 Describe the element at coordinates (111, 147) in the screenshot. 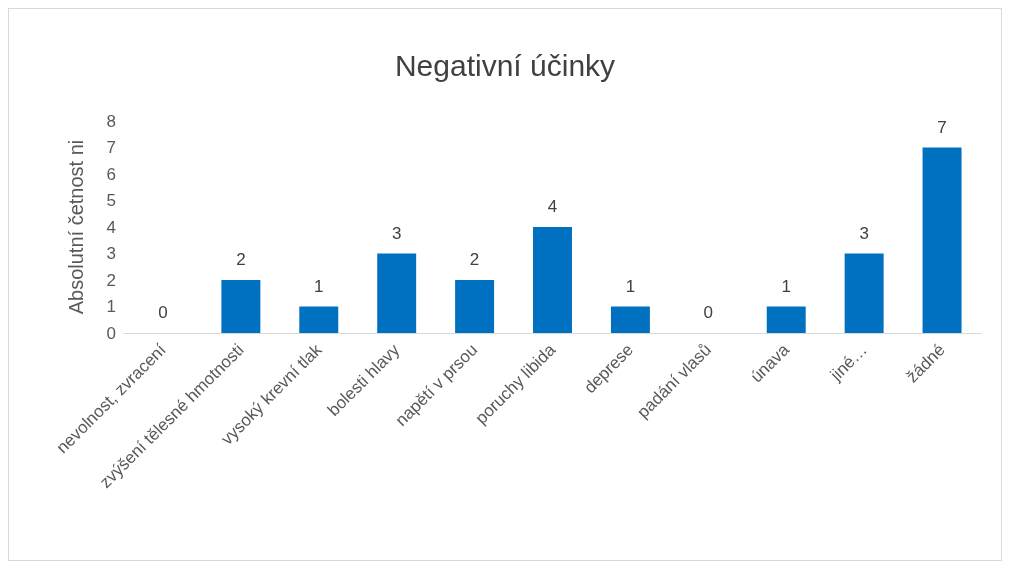

I see `y-tick-label: 7` at that location.